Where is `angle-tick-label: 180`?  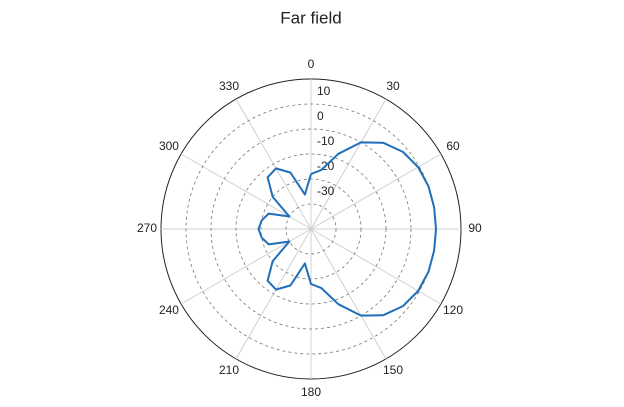
angle-tick-label: 180 is located at coordinates (311, 392).